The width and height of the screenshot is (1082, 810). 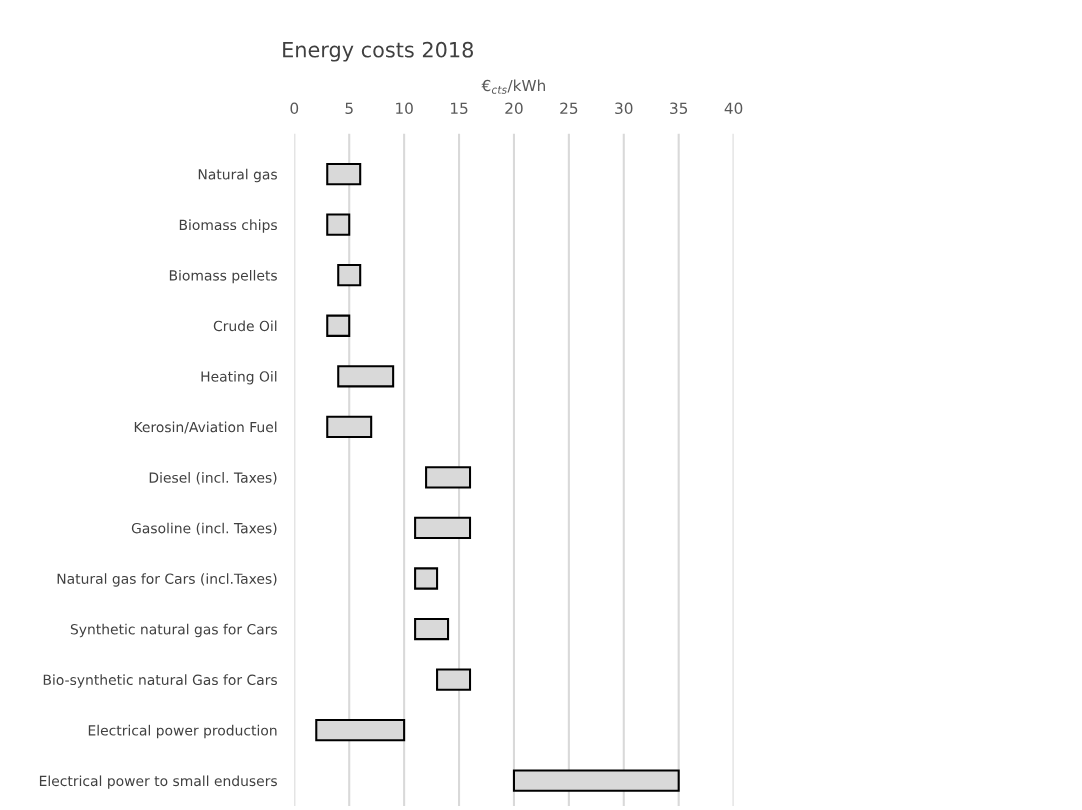 I want to click on x-tick-label: 30, so click(x=624, y=108).